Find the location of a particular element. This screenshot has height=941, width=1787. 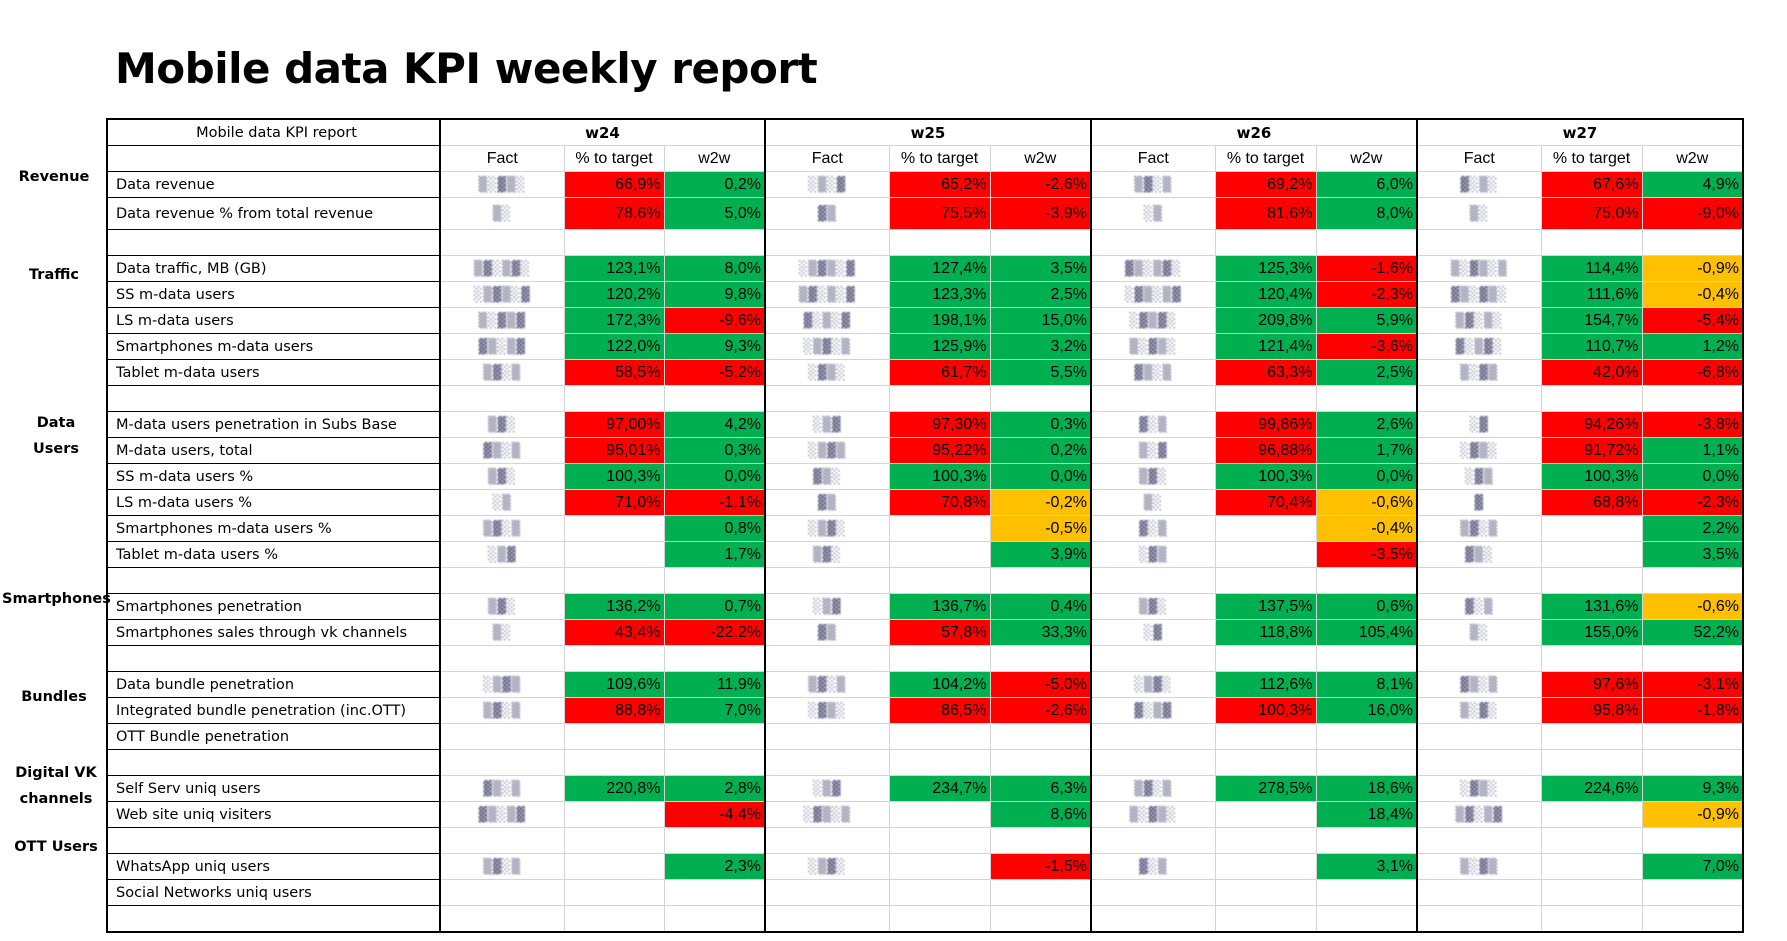

subheader-w2w: w2w is located at coordinates (1040, 158).